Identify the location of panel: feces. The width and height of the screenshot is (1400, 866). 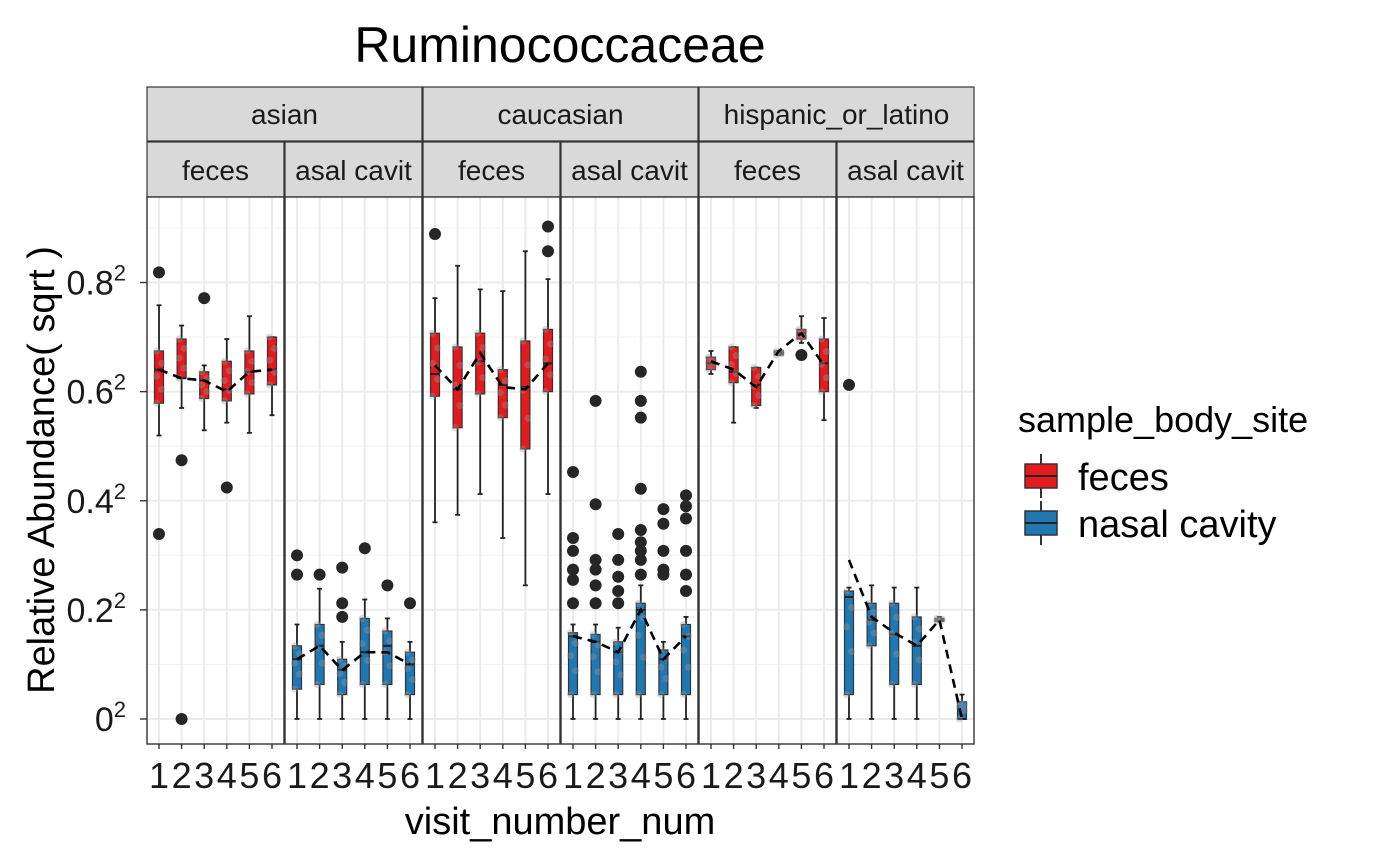
(215, 443).